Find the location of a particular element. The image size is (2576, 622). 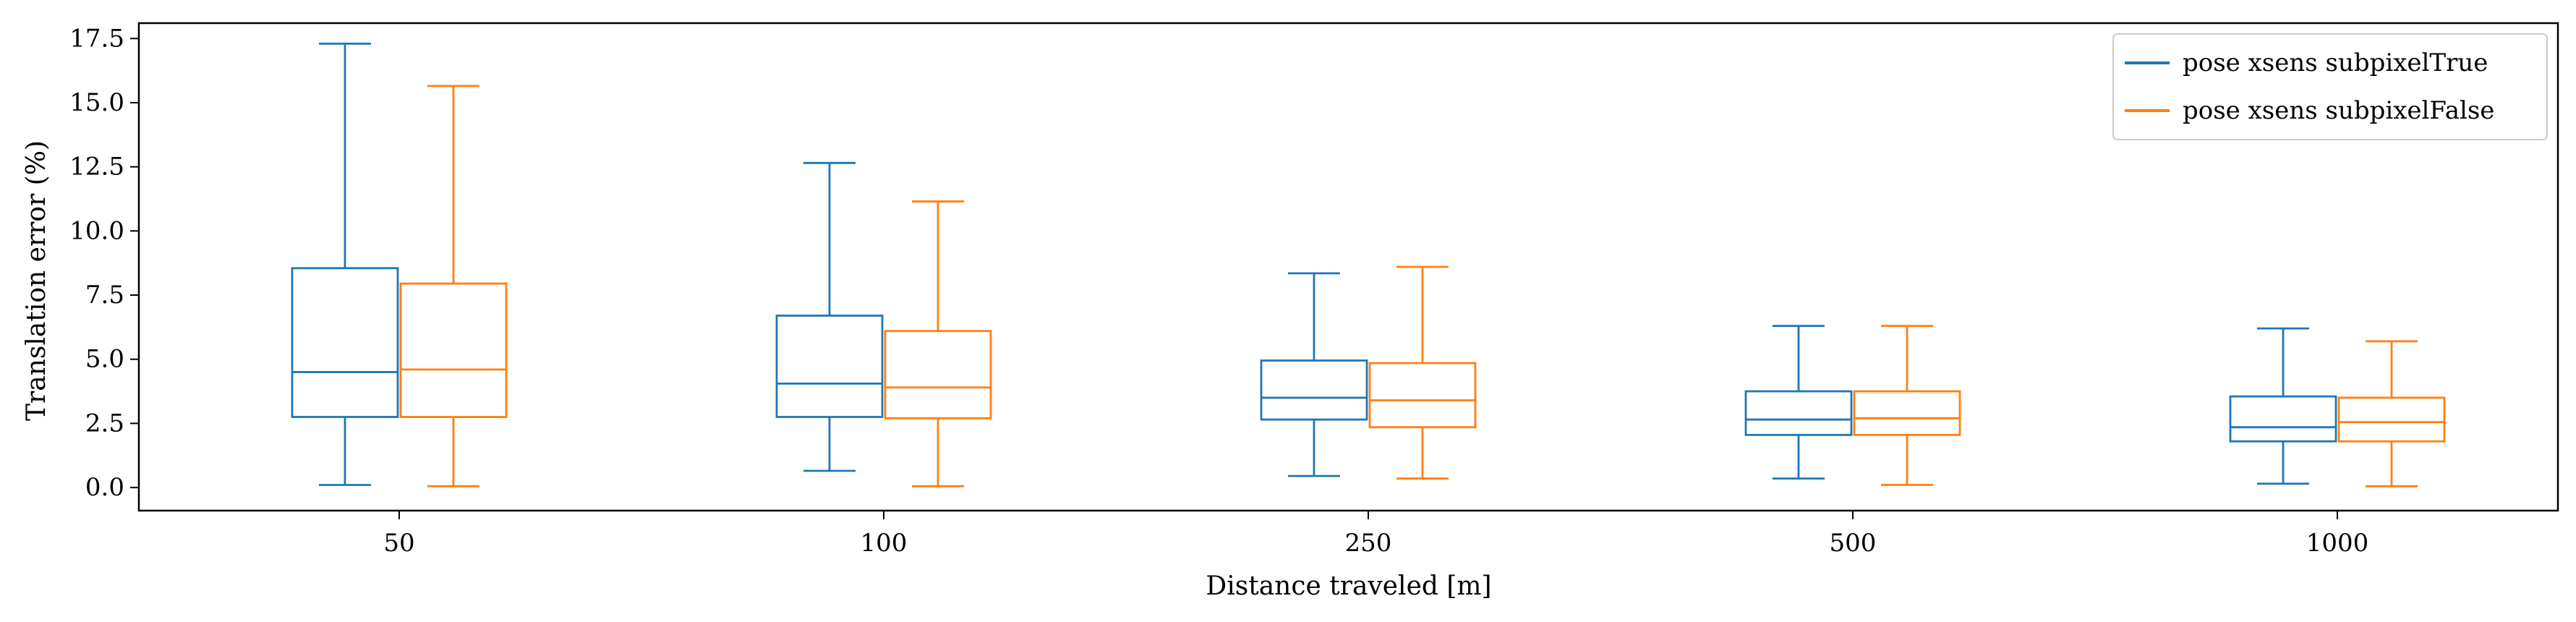

x-axis-label: Distance traveled [m] is located at coordinates (1348, 586).